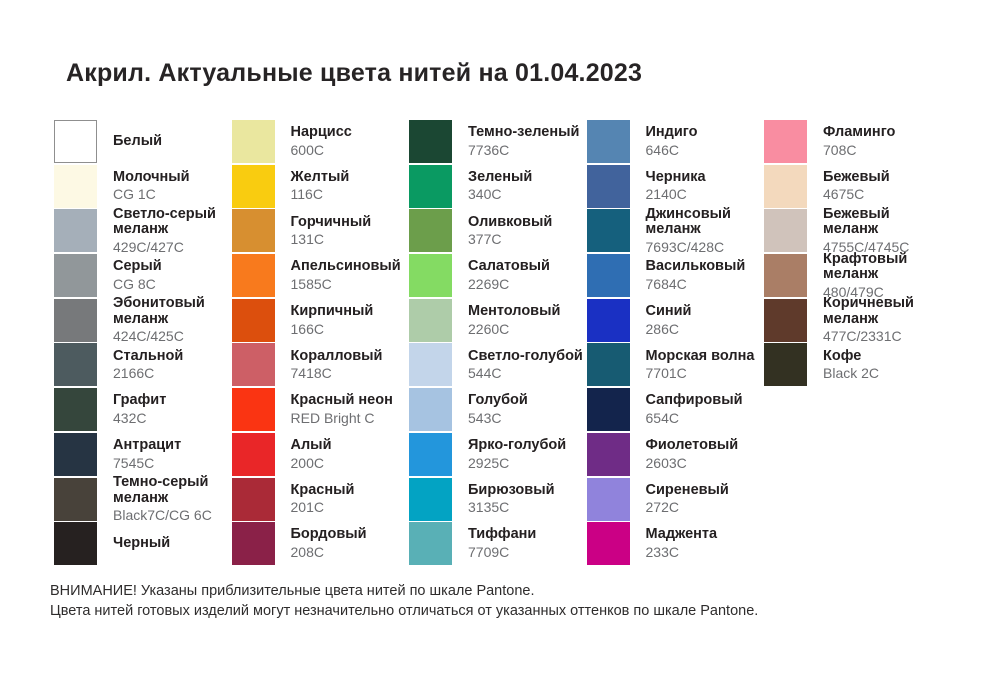 Image resolution: width=1000 pixels, height=683 pixels. Describe the element at coordinates (307, 328) in the screenshot. I see `color-code: 166C` at that location.